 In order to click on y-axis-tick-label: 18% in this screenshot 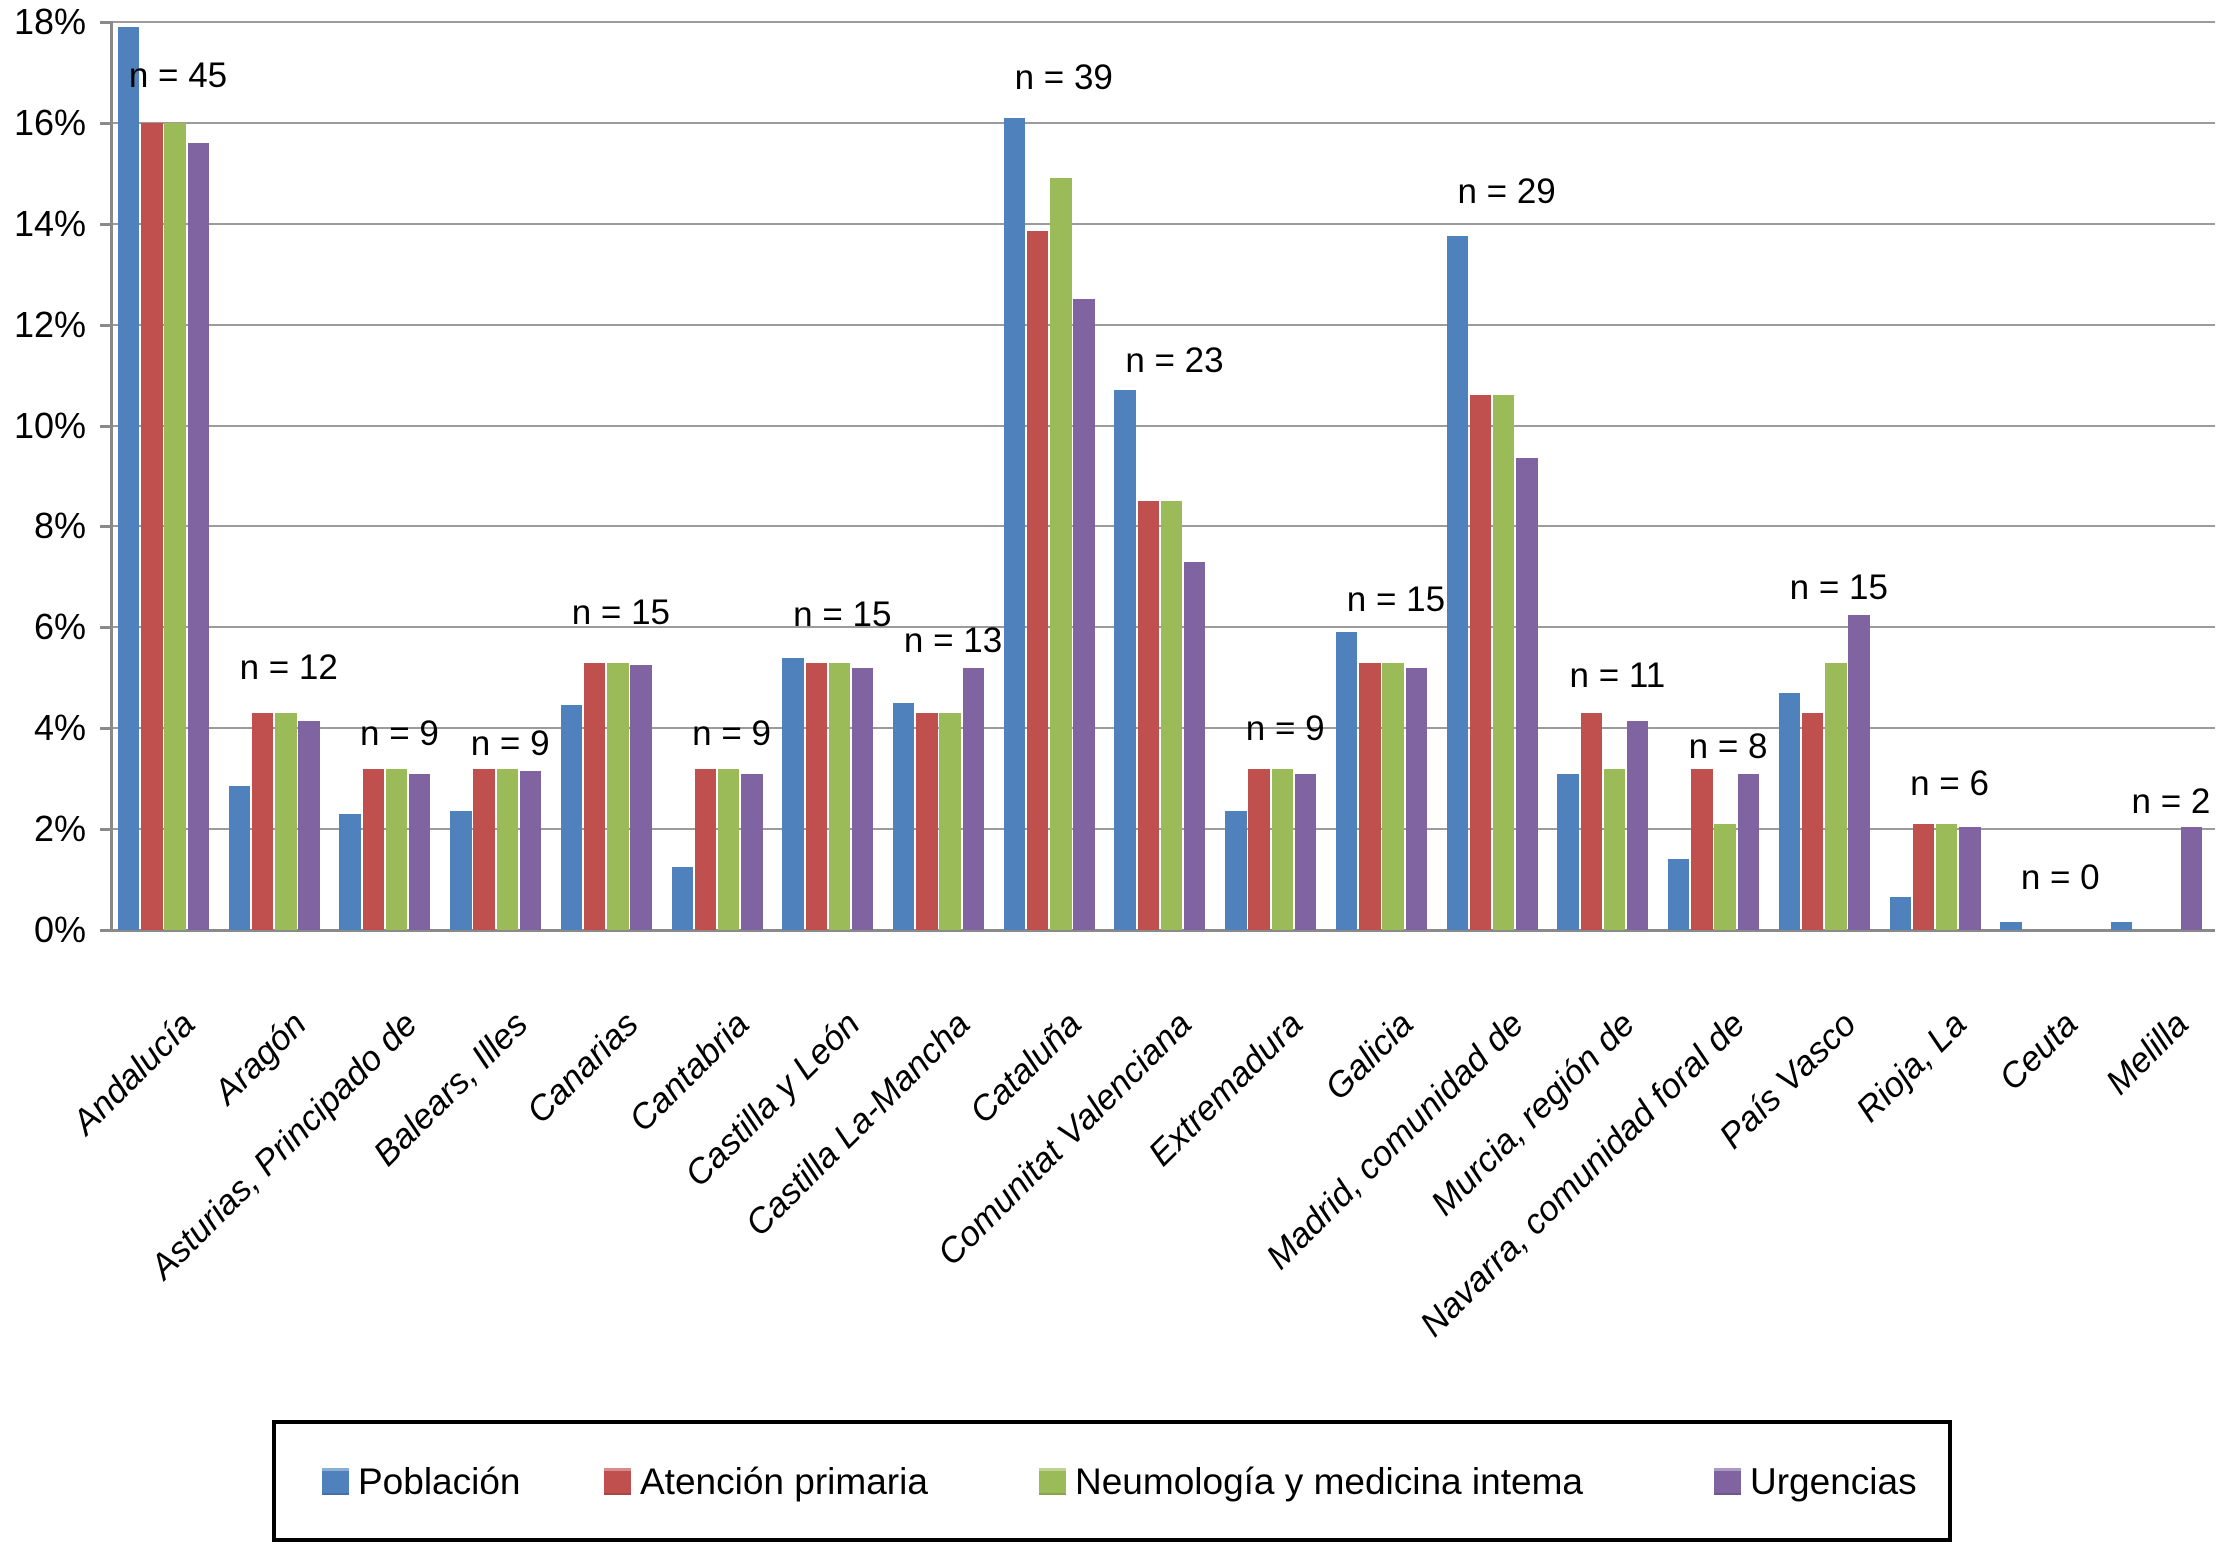, I will do `click(49, 21)`.